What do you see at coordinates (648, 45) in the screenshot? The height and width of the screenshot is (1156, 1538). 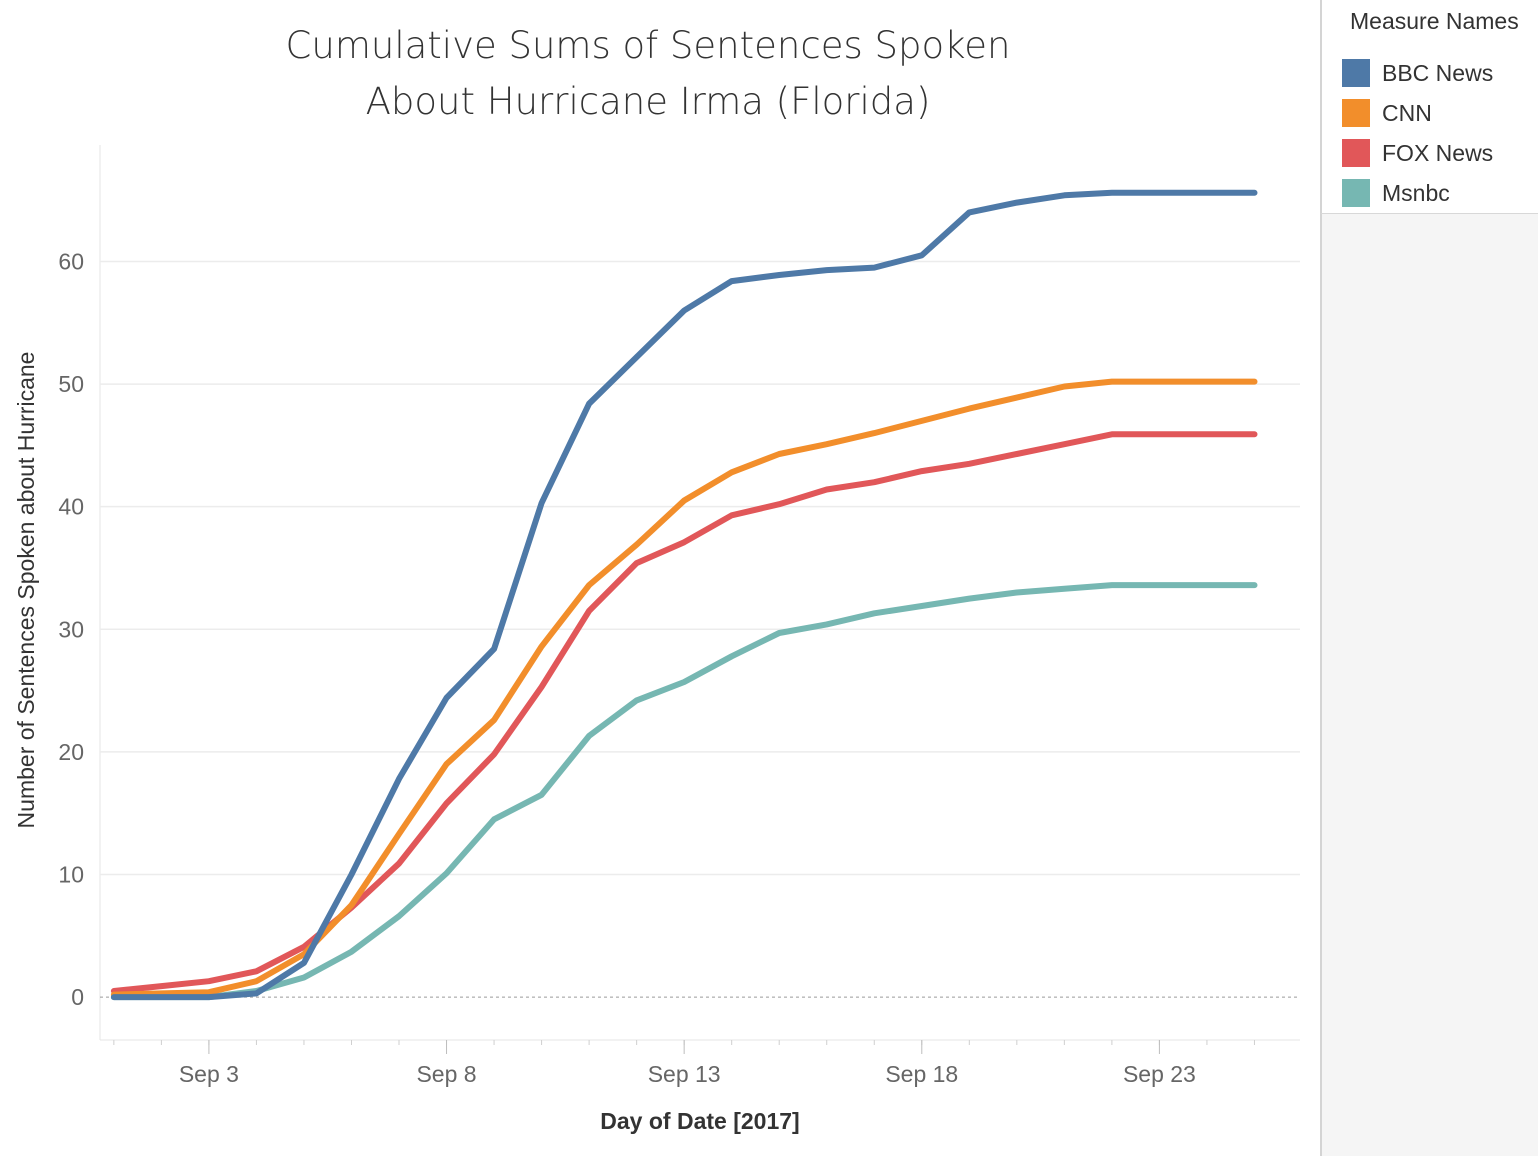 I see `chart-title-line-1: Cumulative Sums of Sentences Spoken` at bounding box center [648, 45].